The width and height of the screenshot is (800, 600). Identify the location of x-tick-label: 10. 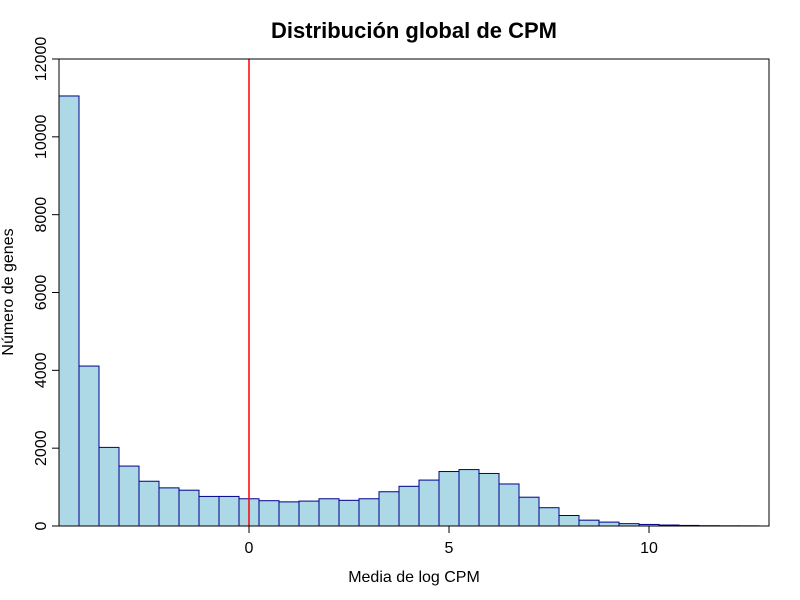
(649, 548).